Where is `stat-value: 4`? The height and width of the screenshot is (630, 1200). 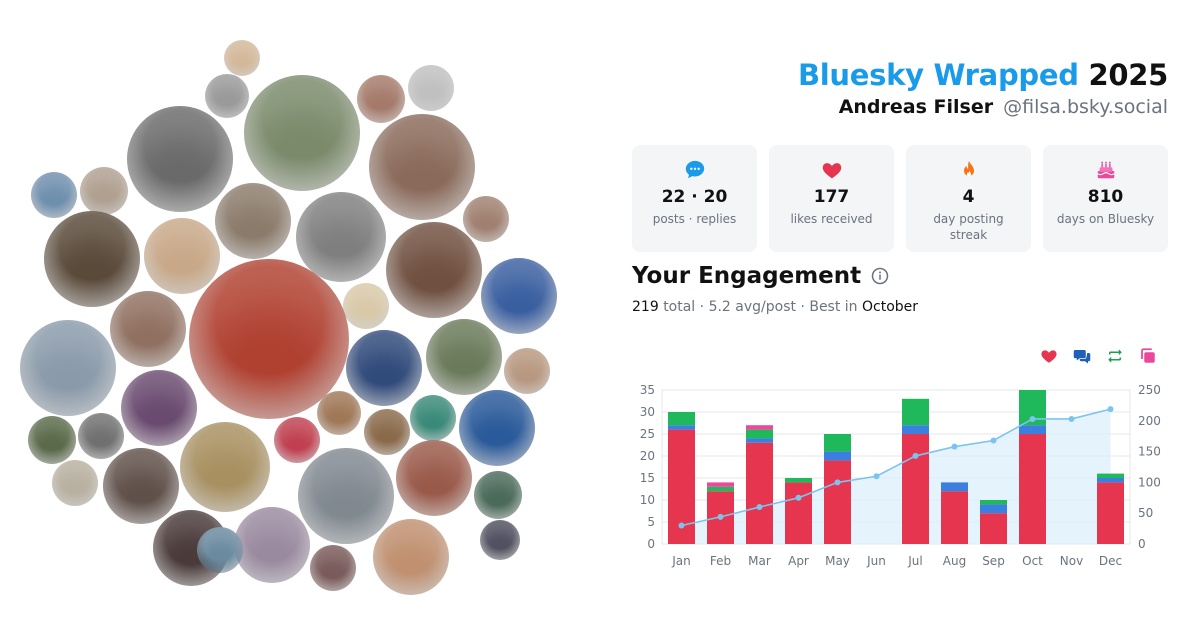
stat-value: 4 is located at coordinates (968, 197).